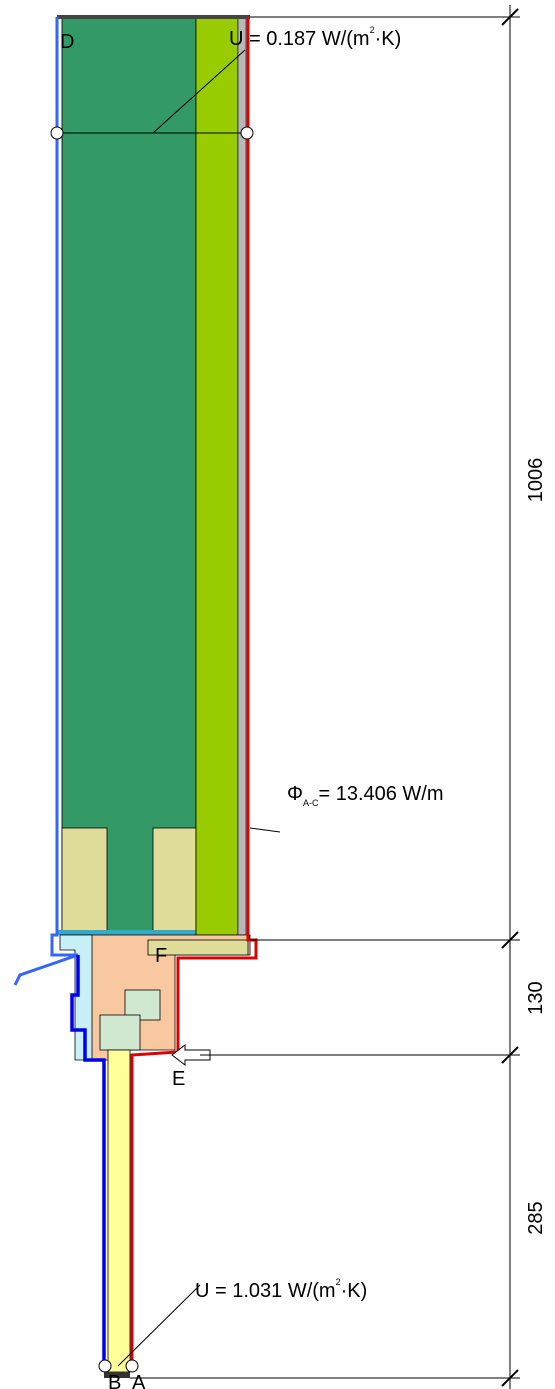 The width and height of the screenshot is (555, 1389). I want to click on dimension-label: 130, so click(536, 997).